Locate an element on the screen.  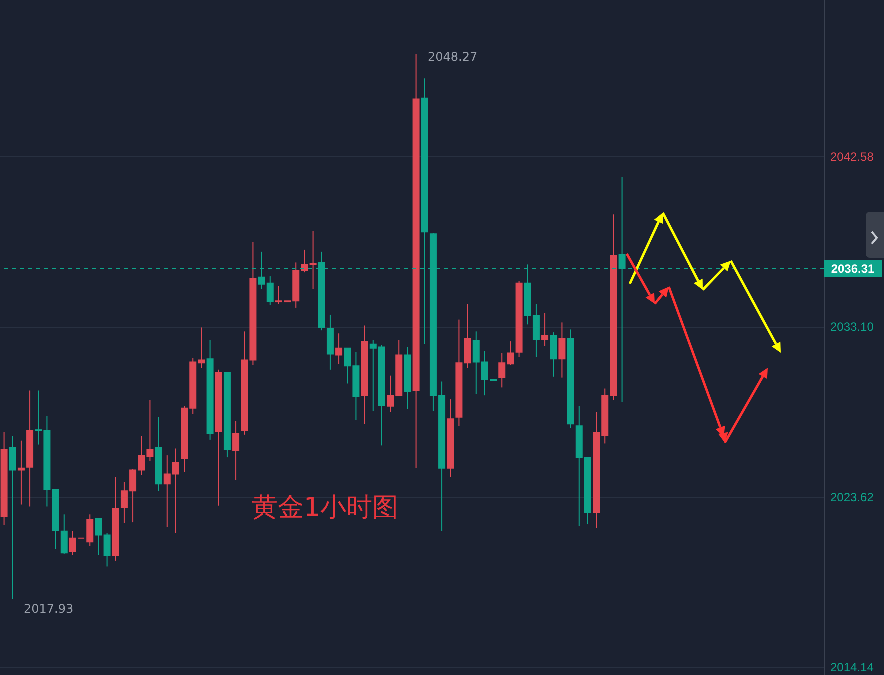
annotation: 黄金1小时图 is located at coordinates (325, 508).